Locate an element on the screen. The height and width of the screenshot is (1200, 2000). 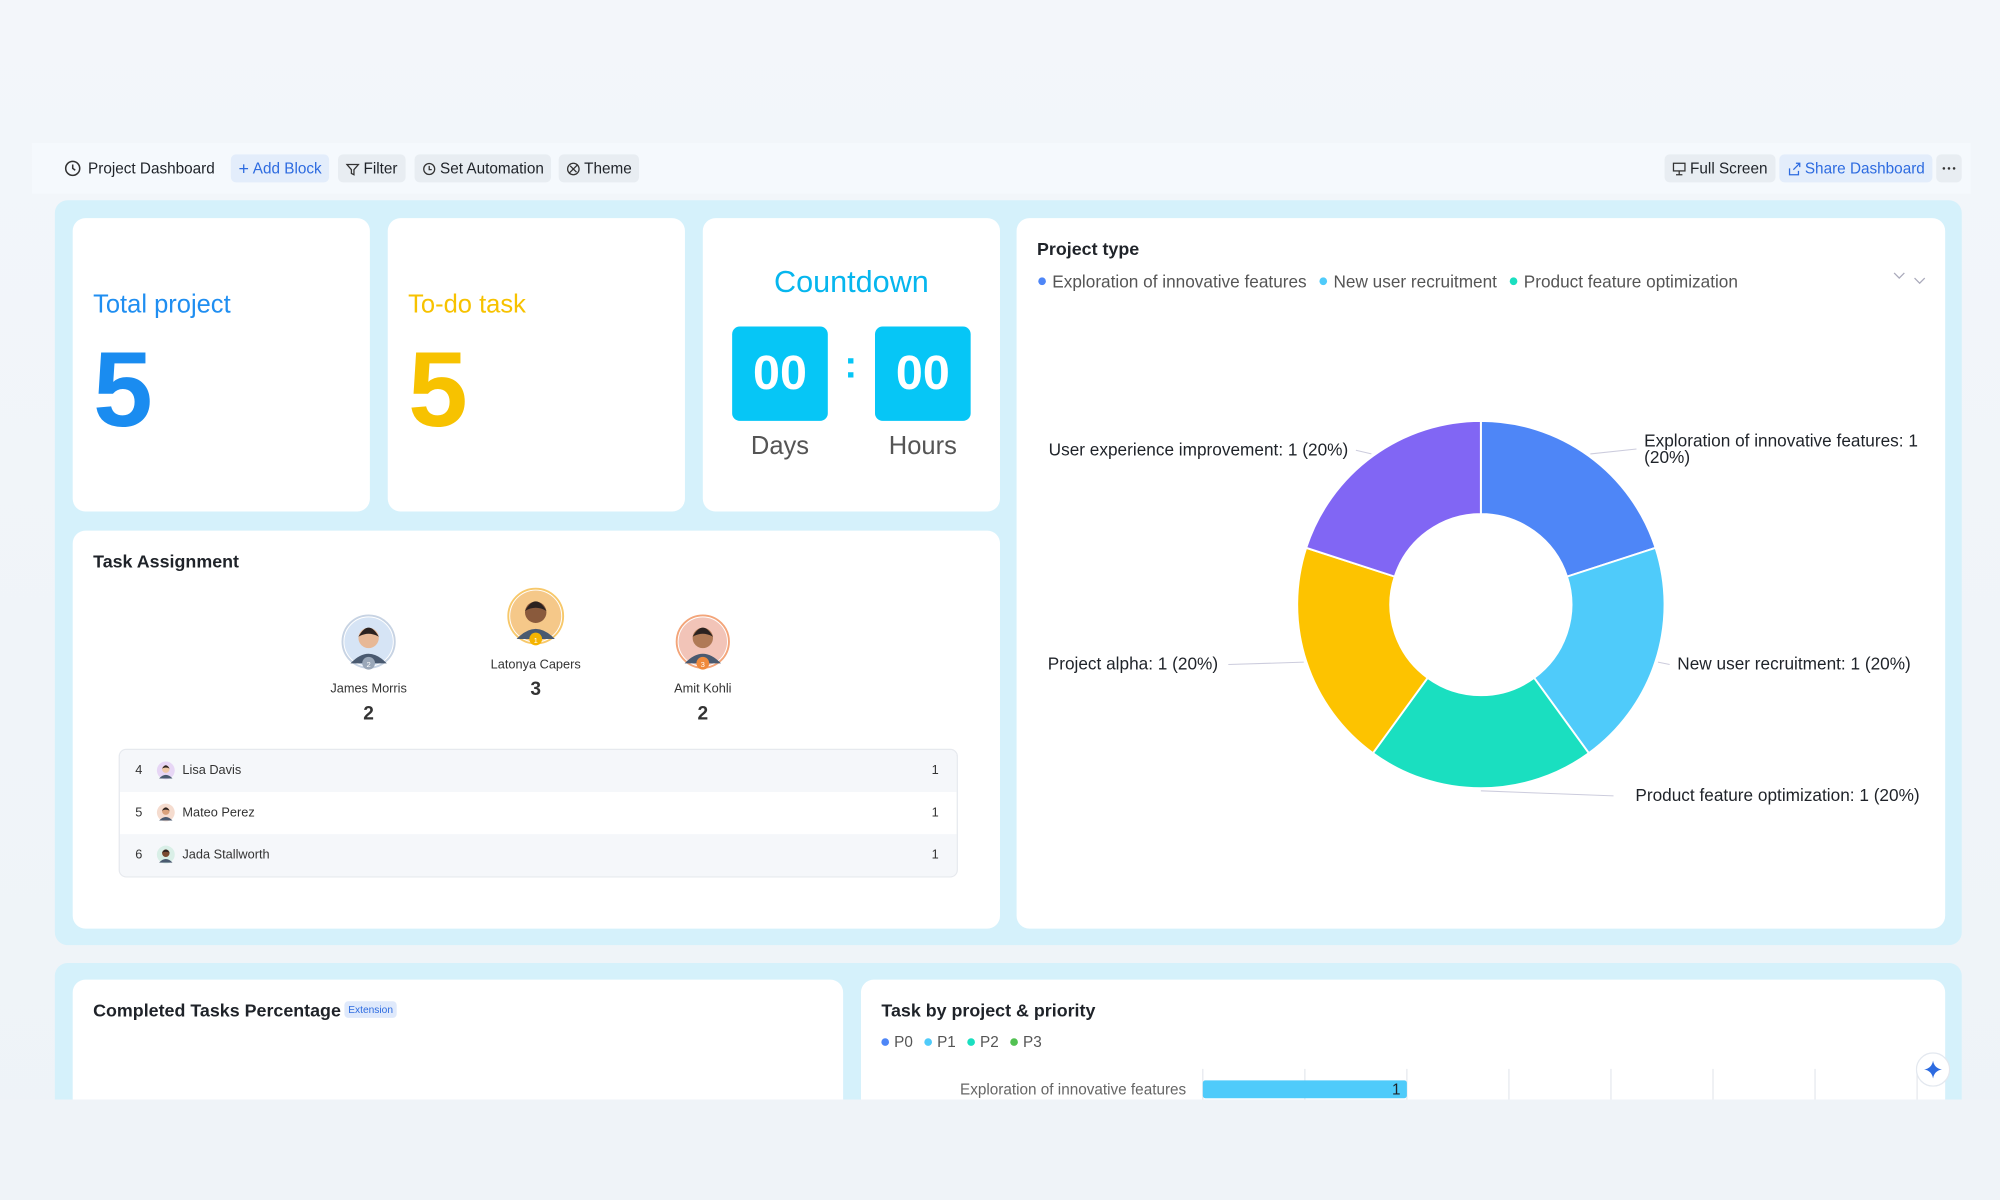
list-row: 4 Lisa Davis 1 is located at coordinates (538, 771).